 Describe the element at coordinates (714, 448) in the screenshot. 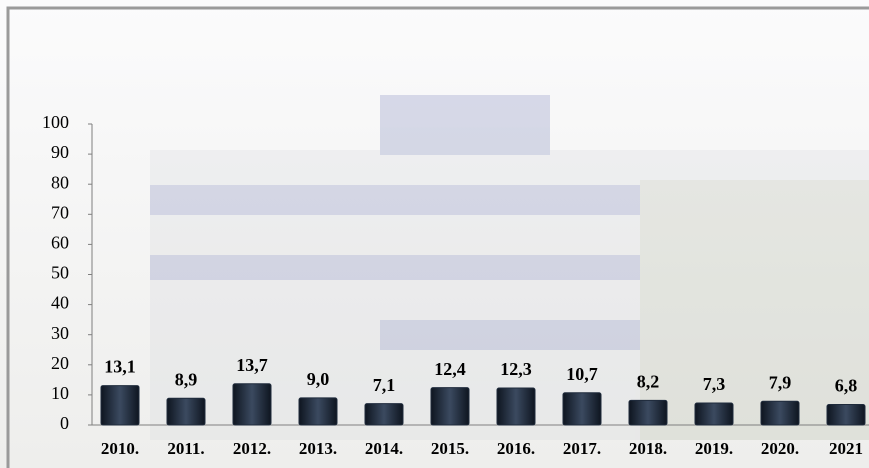

I see `x-tick-label: 2019.` at that location.